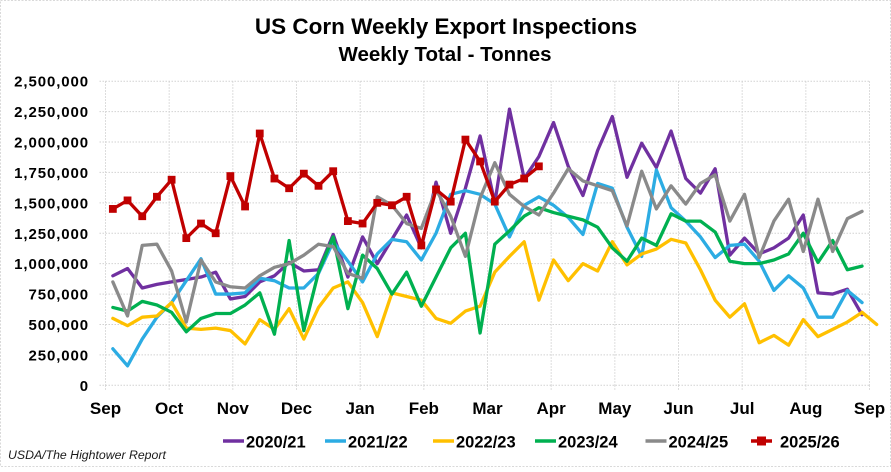 This screenshot has width=891, height=472. I want to click on svg-text: 2021/22, so click(378, 443).